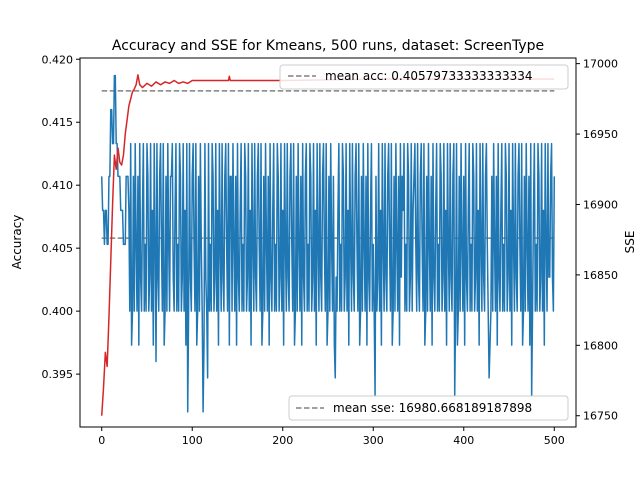 The image size is (640, 480). Describe the element at coordinates (58, 122) in the screenshot. I see `y-left-tick-label: 0.415` at that location.